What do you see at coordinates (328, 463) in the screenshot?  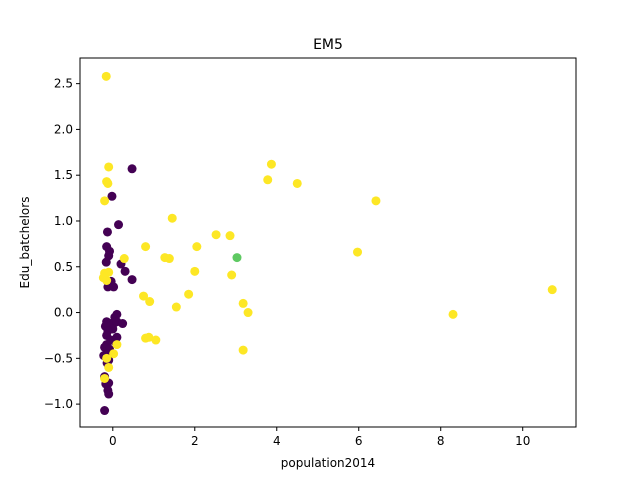 I see `x-axis-label: population2014` at bounding box center [328, 463].